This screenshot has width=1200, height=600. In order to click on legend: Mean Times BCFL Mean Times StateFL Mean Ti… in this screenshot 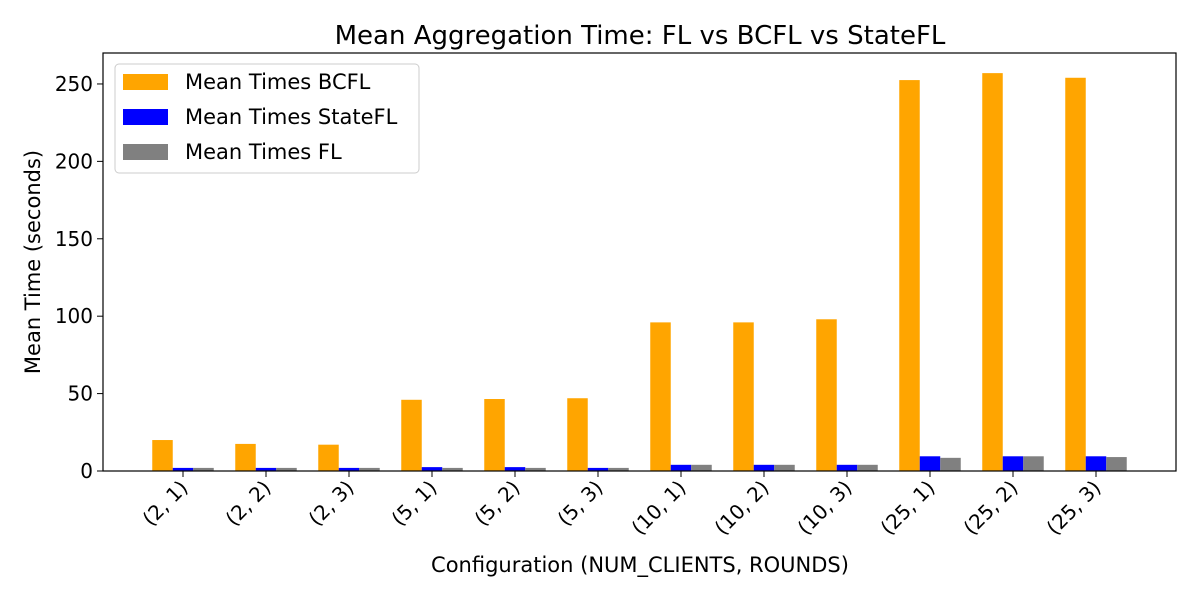, I will do `click(267, 118)`.